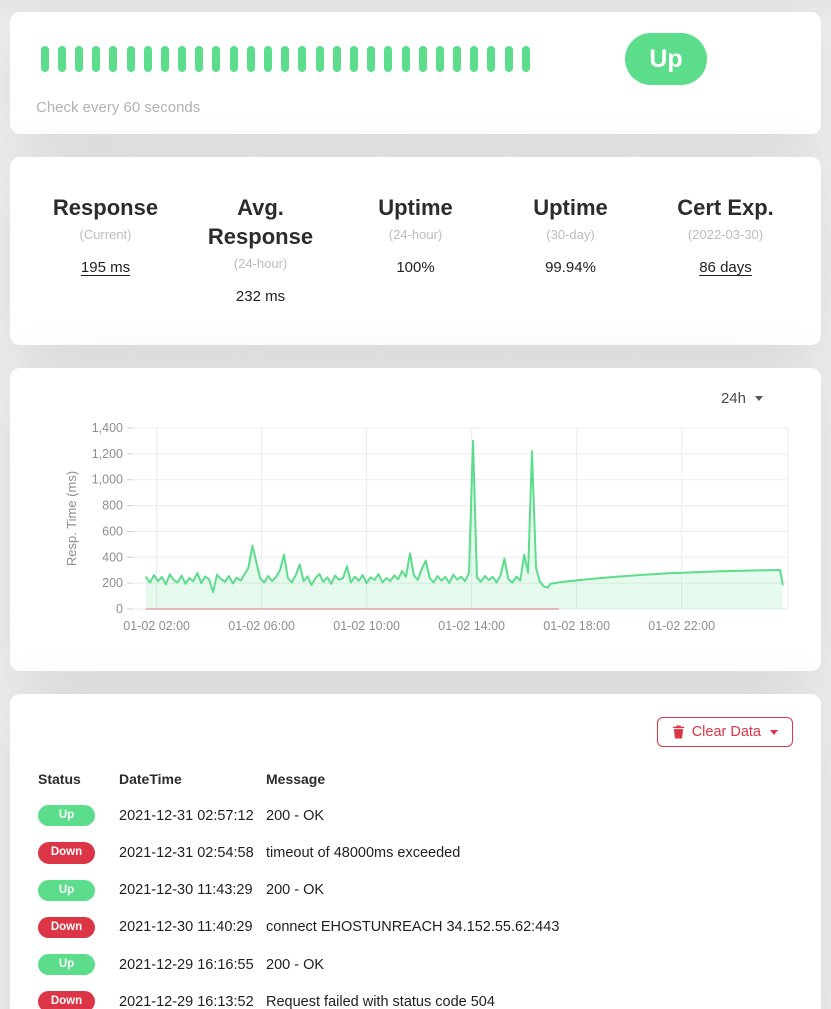 This screenshot has width=831, height=1009. What do you see at coordinates (570, 235) in the screenshot?
I see `stat-subtitle: (30-day)` at bounding box center [570, 235].